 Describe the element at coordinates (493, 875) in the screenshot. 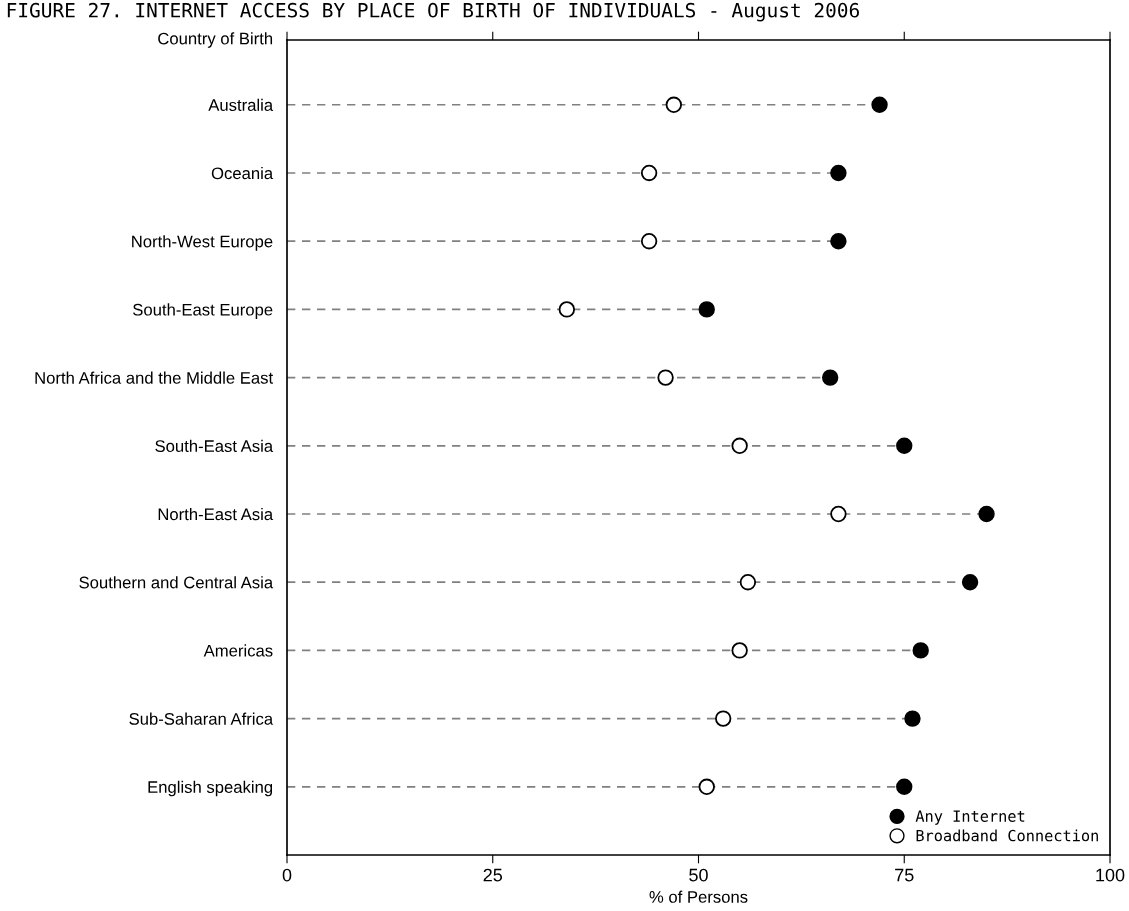

I see `x-tick-label: 25` at that location.